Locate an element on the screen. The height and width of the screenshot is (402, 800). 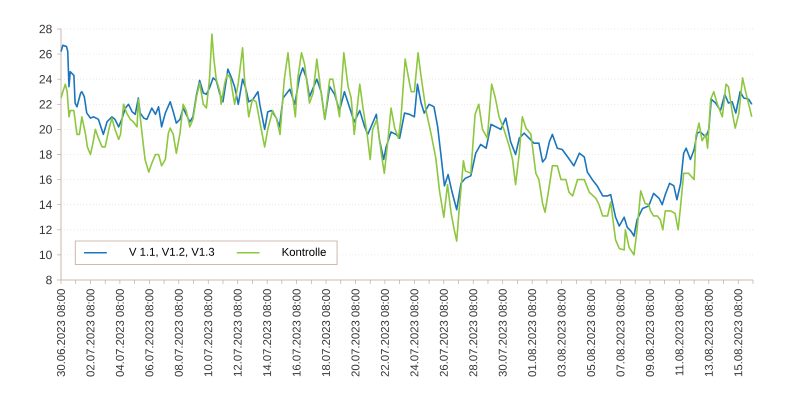
x-tick-label: 15.08.2023 08:00 is located at coordinates (738, 332).